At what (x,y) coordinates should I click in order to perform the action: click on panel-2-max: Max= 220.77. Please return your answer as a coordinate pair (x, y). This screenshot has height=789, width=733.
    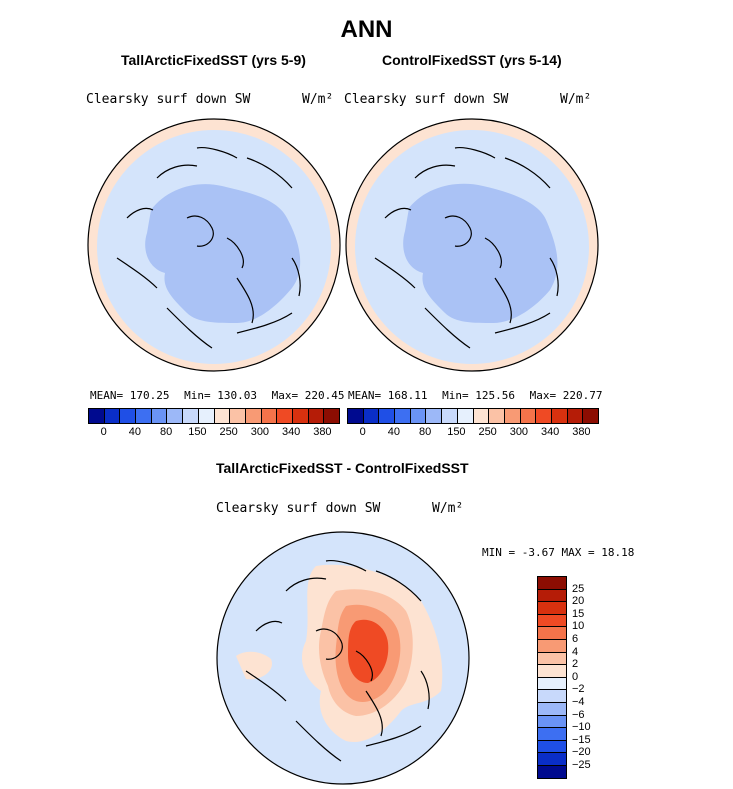
    Looking at the image, I should click on (566, 395).